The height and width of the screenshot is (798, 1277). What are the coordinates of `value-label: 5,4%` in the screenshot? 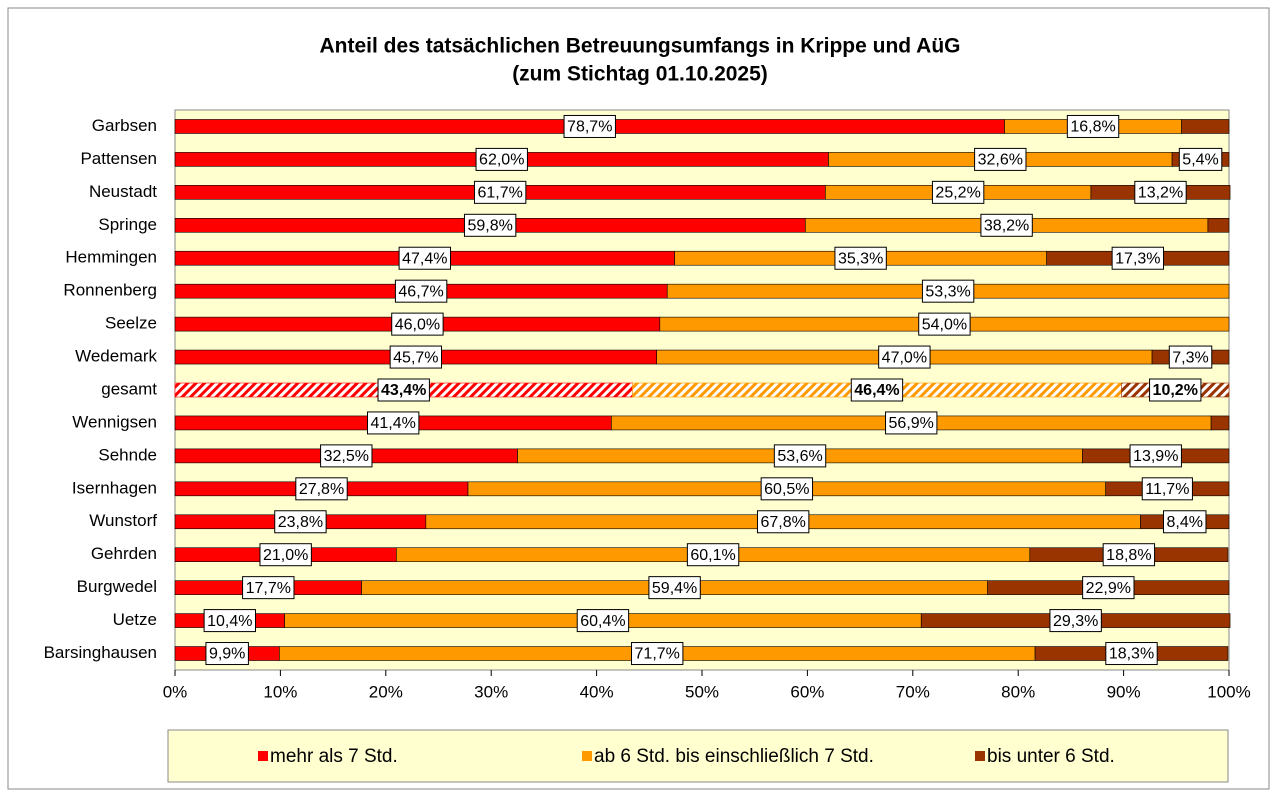 It's located at (1200, 160).